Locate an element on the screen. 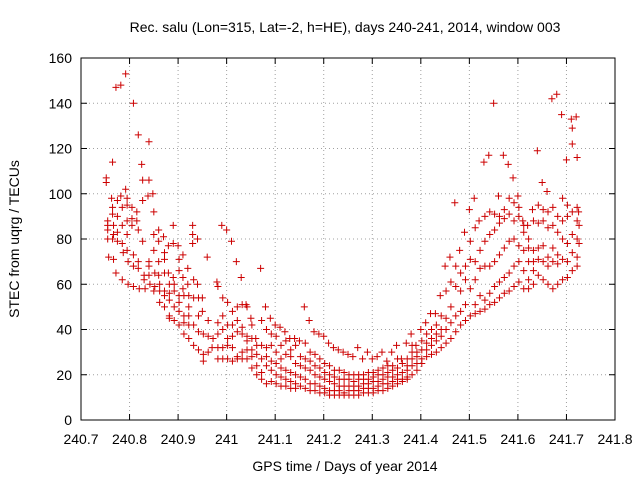 This screenshot has height=480, width=640. y-tick-label: 100 is located at coordinates (61, 194).